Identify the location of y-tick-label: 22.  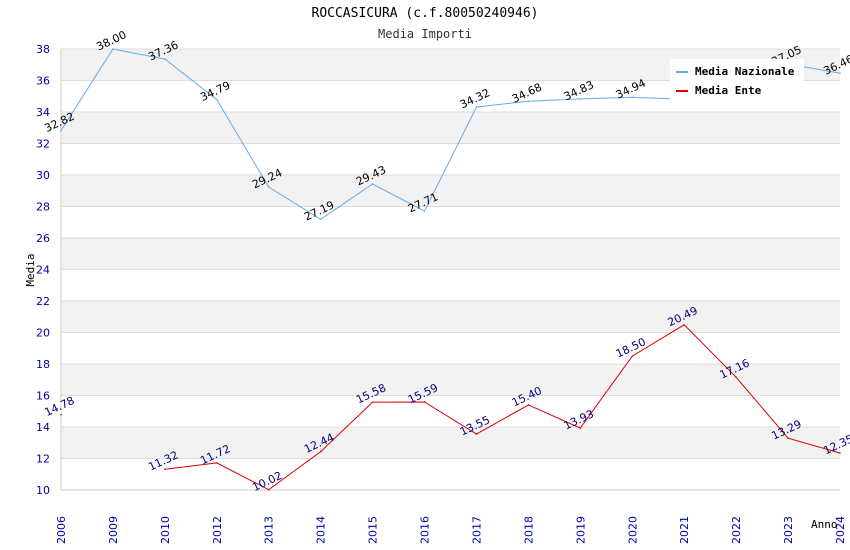
(43, 301).